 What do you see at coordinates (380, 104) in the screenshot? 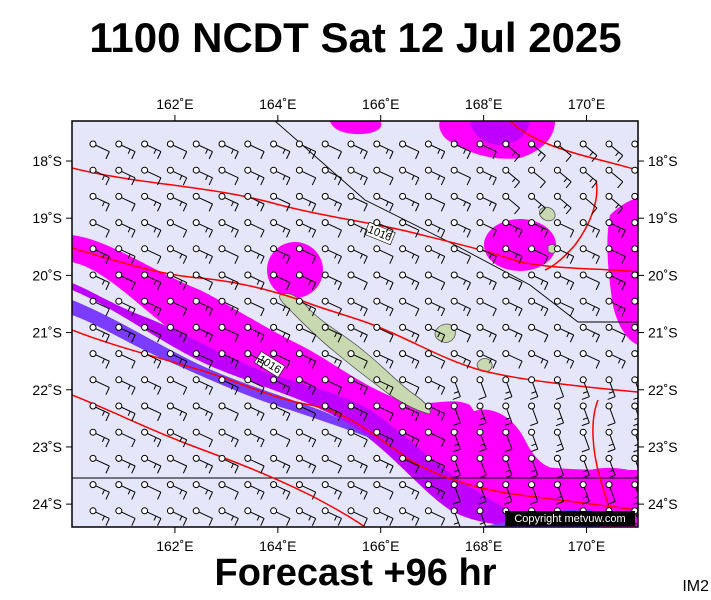
I see `lon-label-top: 166˚E` at bounding box center [380, 104].